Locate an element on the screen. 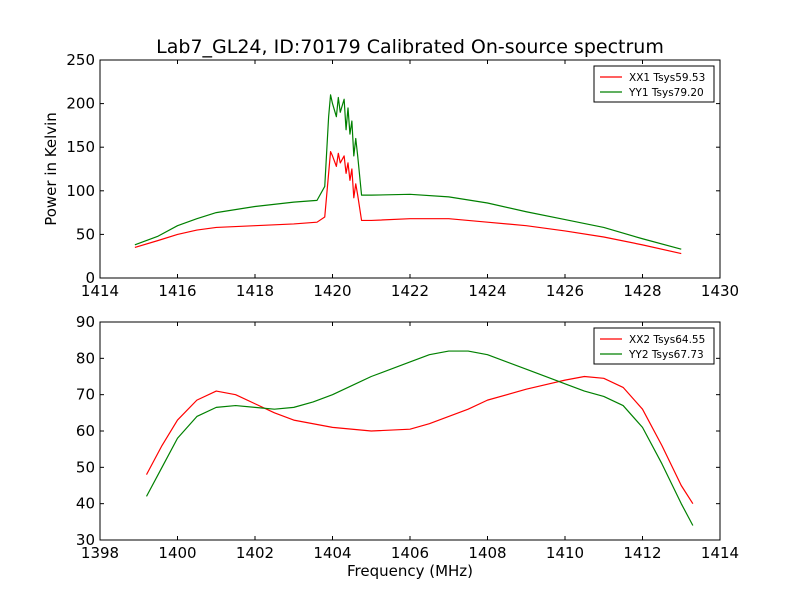  legend-label: YY2 Tsys67.73 is located at coordinates (666, 355).